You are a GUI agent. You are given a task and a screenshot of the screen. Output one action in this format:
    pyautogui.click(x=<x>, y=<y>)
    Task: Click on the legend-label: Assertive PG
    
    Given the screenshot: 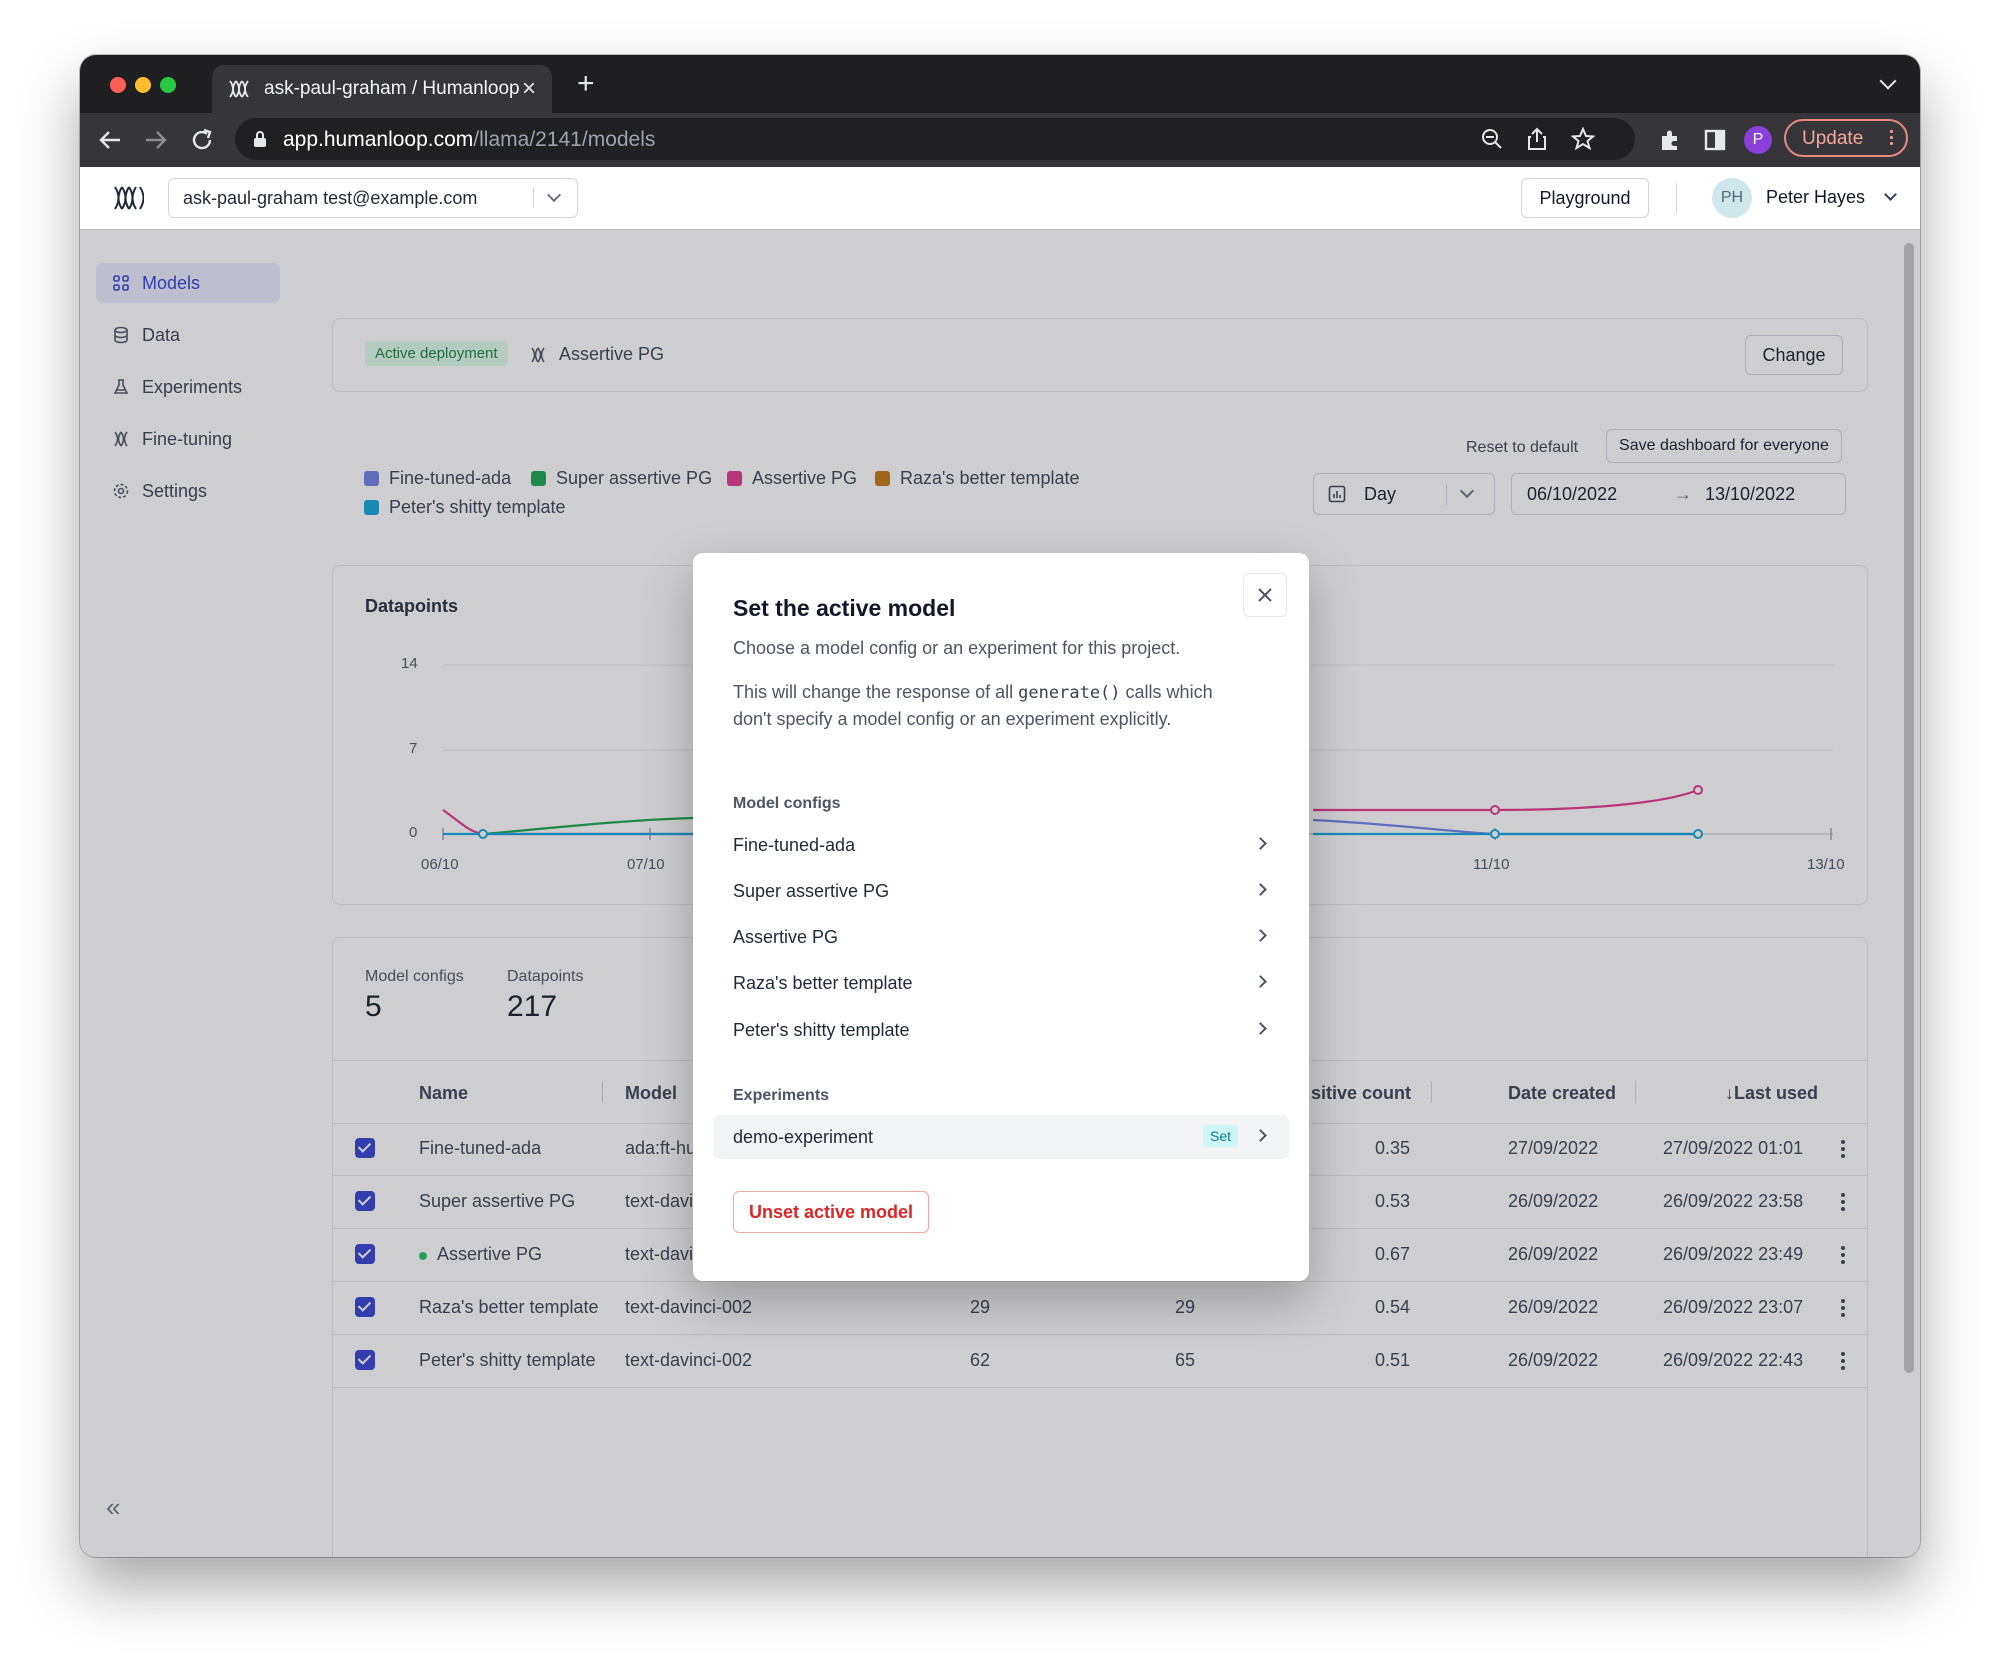 What is the action you would take?
    pyautogui.click(x=805, y=478)
    